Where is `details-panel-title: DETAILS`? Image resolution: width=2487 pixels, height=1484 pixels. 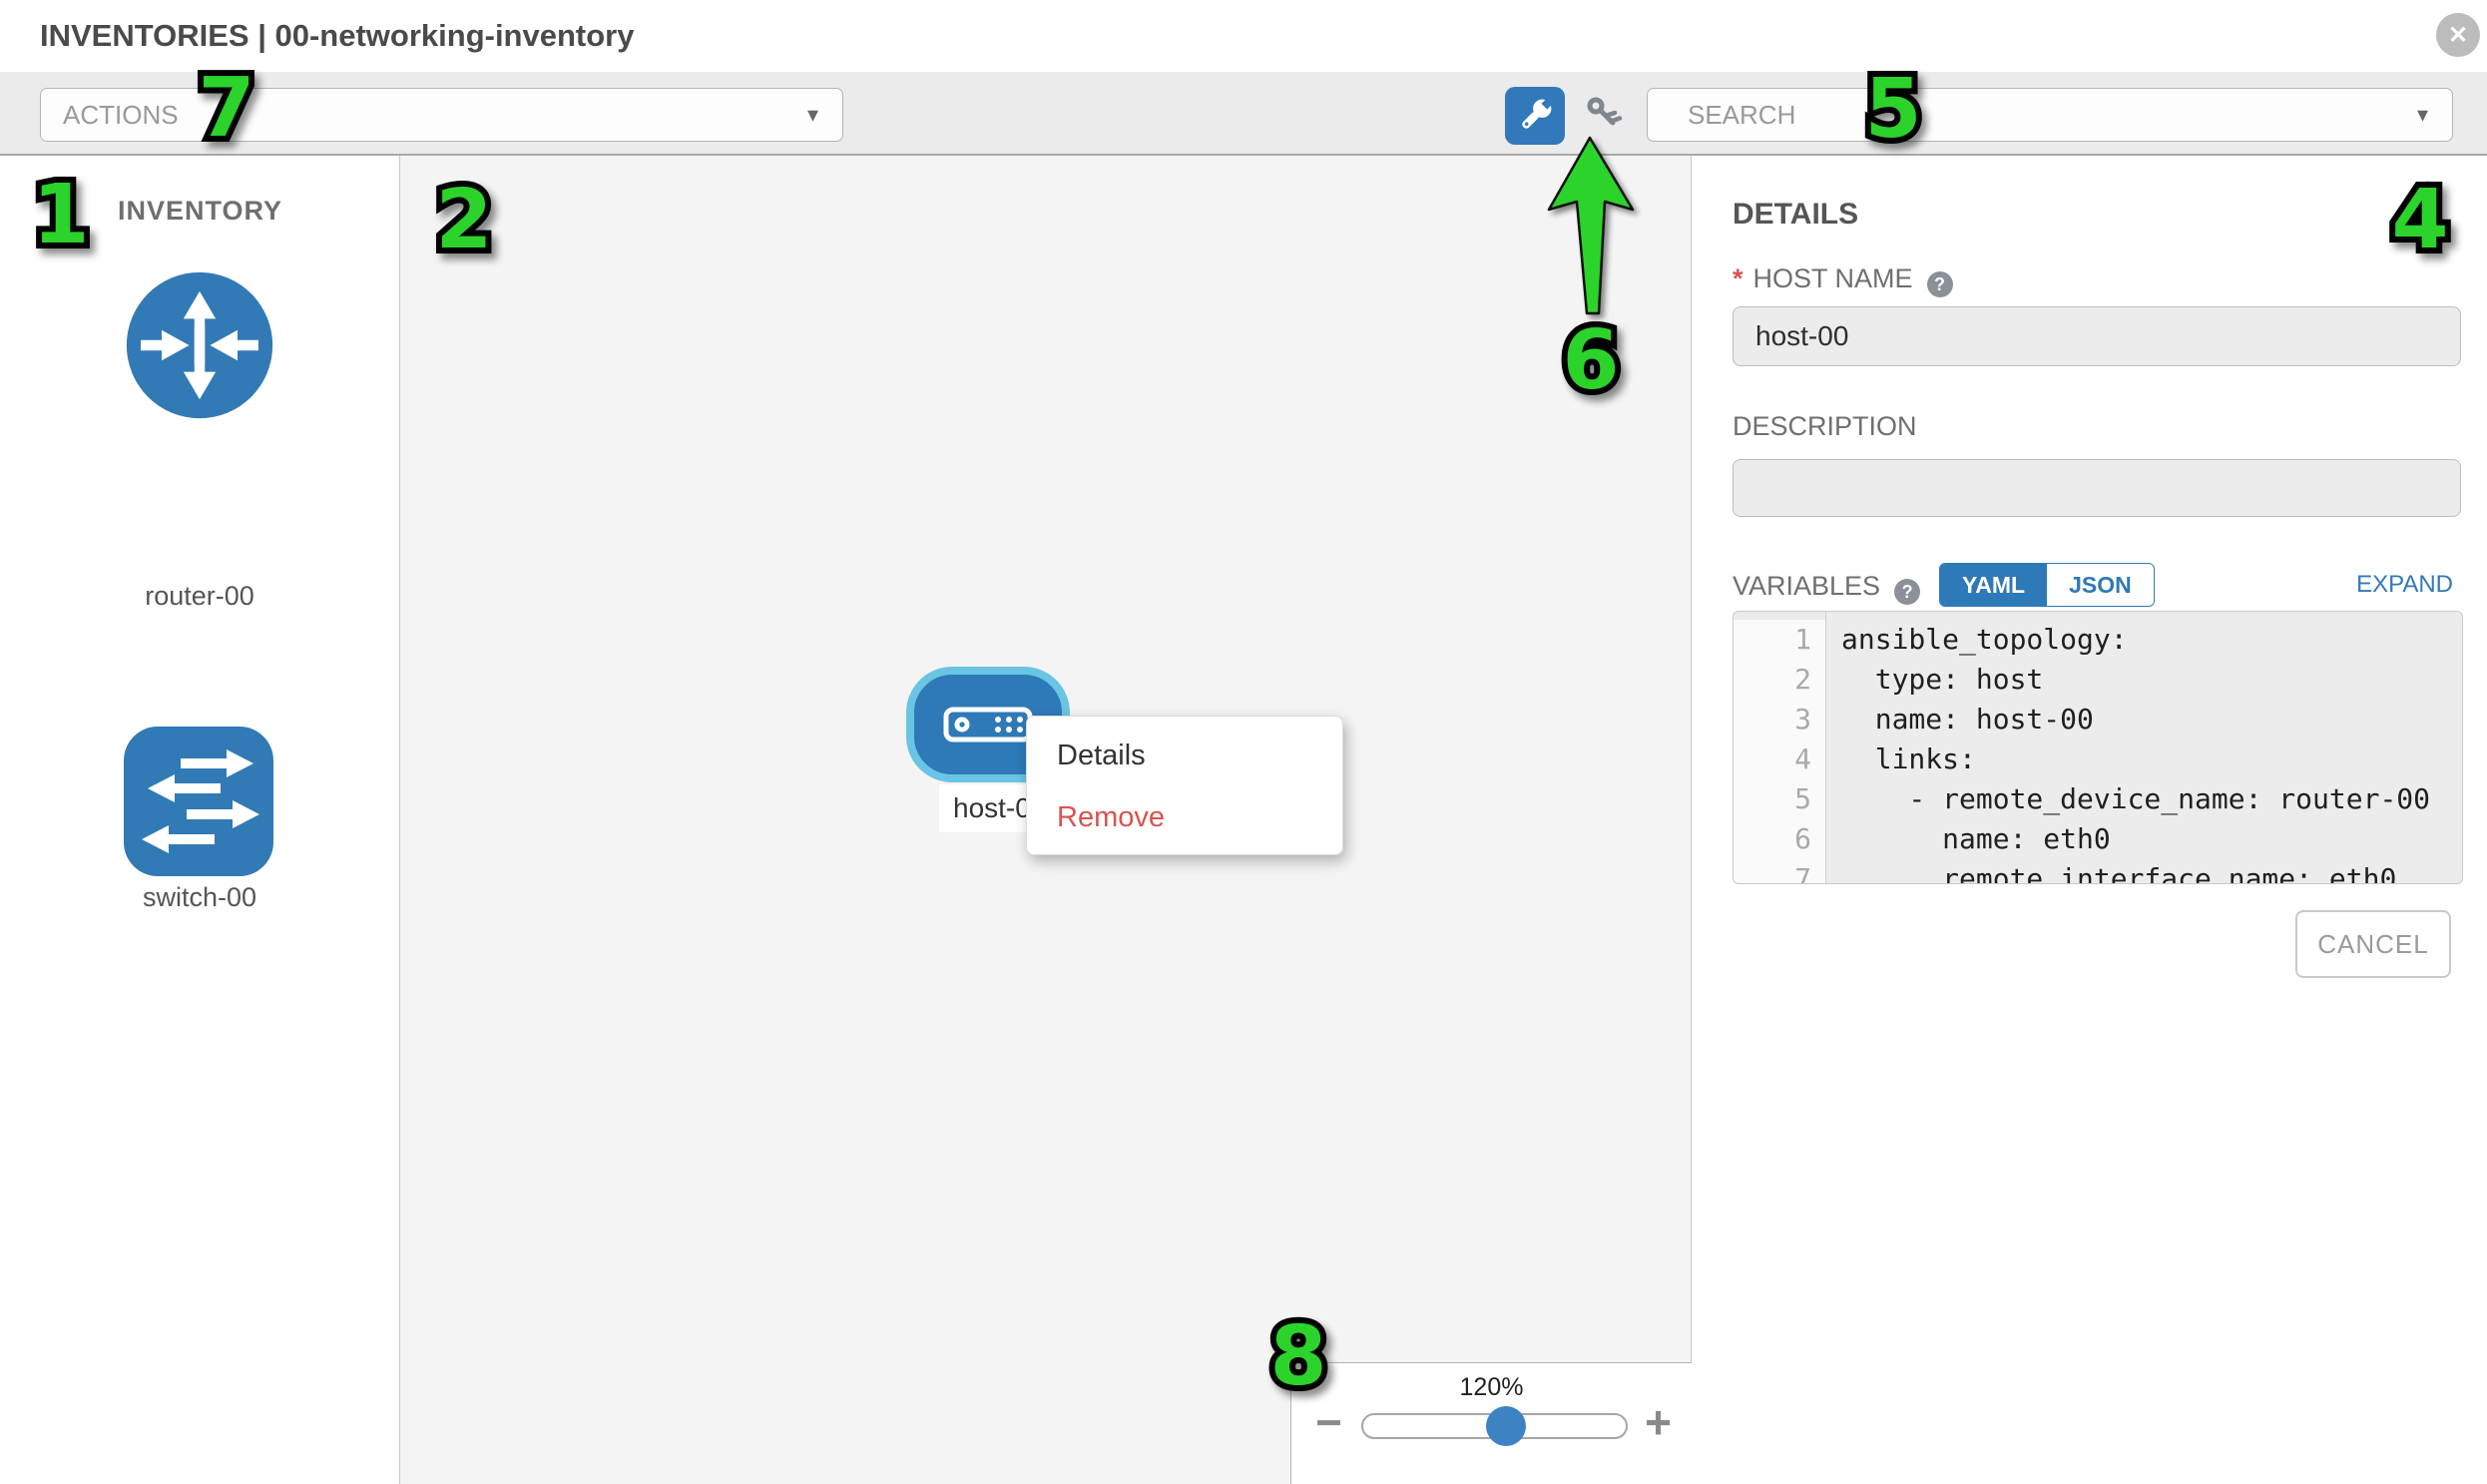 details-panel-title: DETAILS is located at coordinates (1796, 214).